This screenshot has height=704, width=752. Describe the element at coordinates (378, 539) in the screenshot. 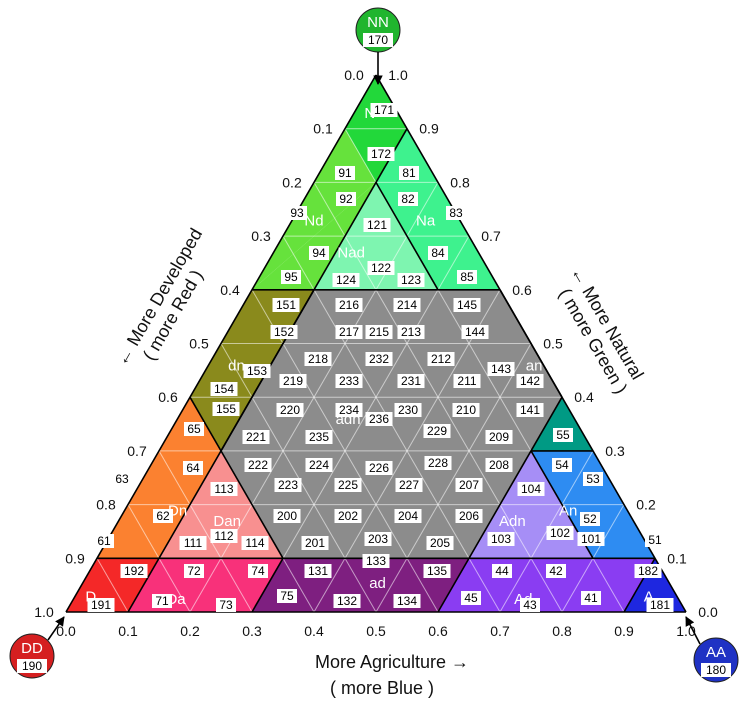

I see `code-label-text: 203` at that location.